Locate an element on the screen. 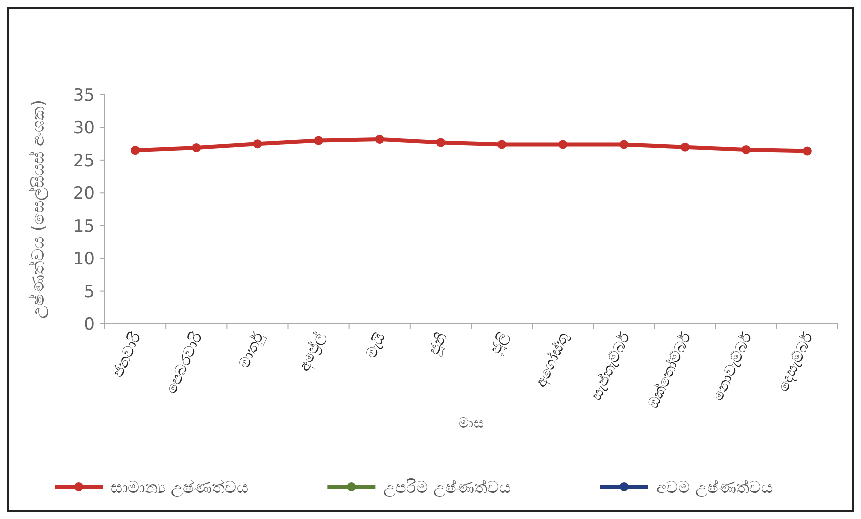  x-tick-label: අප්‍රේල් is located at coordinates (312, 351).